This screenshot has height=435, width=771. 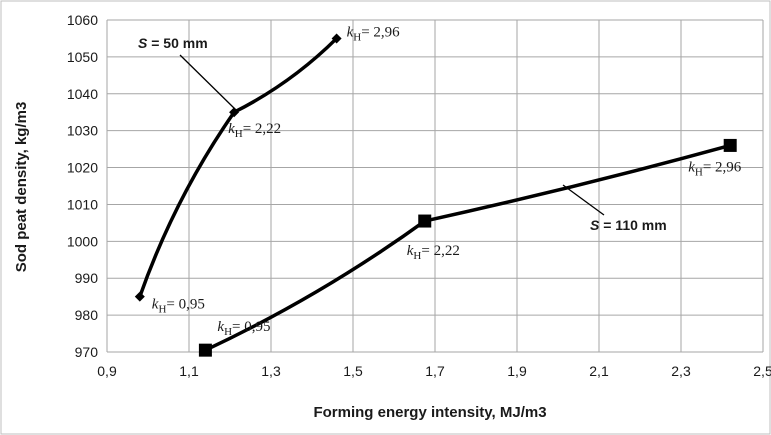 I want to click on x-tick-label: 2,5, so click(x=762, y=371).